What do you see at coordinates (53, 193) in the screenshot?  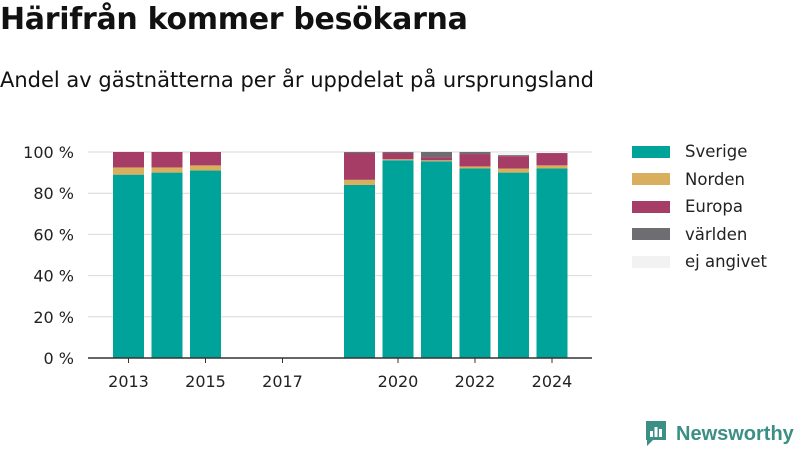 I see `y-tick-label: 80 %` at bounding box center [53, 193].